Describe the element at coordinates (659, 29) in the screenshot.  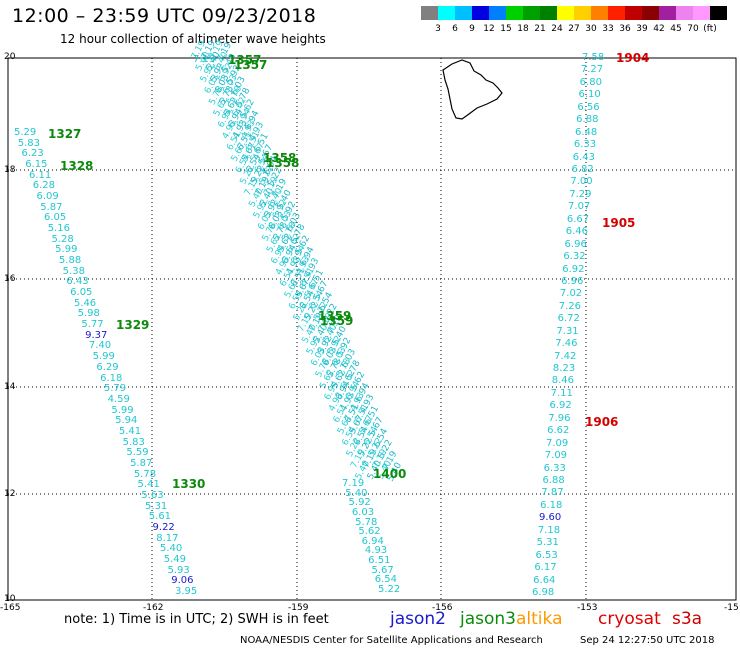
I see `scale-label: 42` at that location.